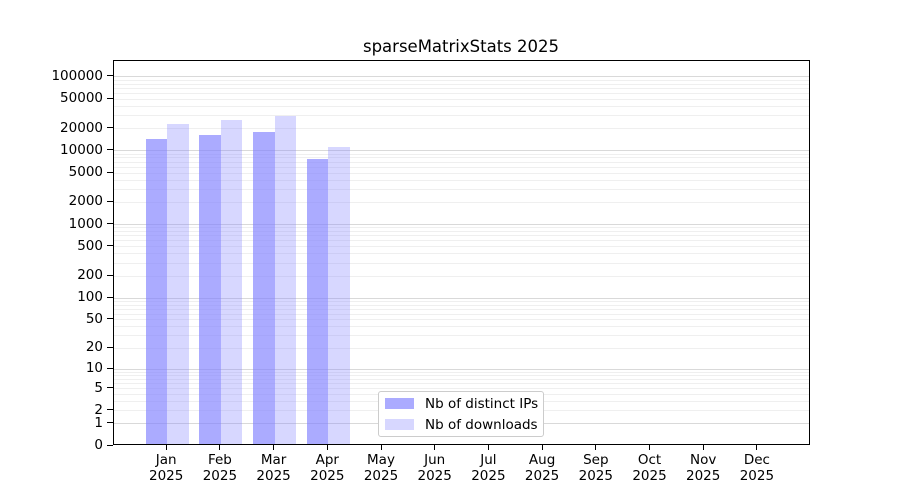 This screenshot has height=500, width=900. What do you see at coordinates (542, 468) in the screenshot?
I see `x-tick-label: Aug 2025` at bounding box center [542, 468].